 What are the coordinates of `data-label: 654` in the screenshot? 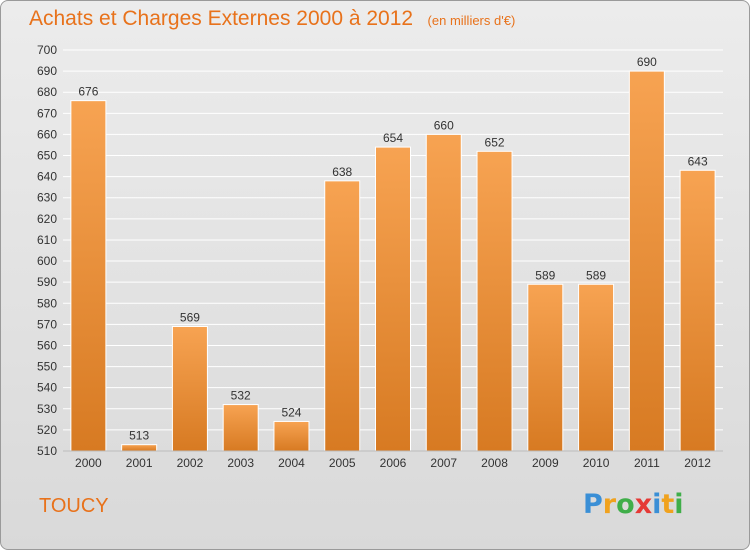 It's located at (393, 138).